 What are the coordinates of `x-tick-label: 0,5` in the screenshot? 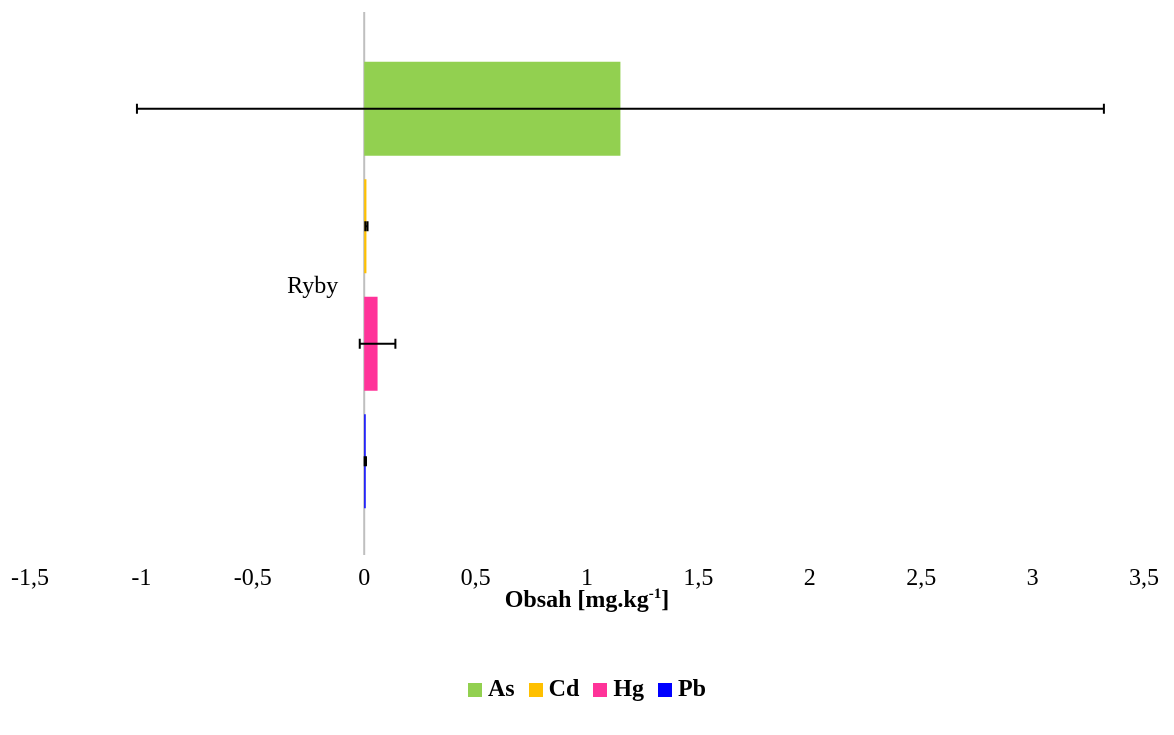 It's located at (476, 578).